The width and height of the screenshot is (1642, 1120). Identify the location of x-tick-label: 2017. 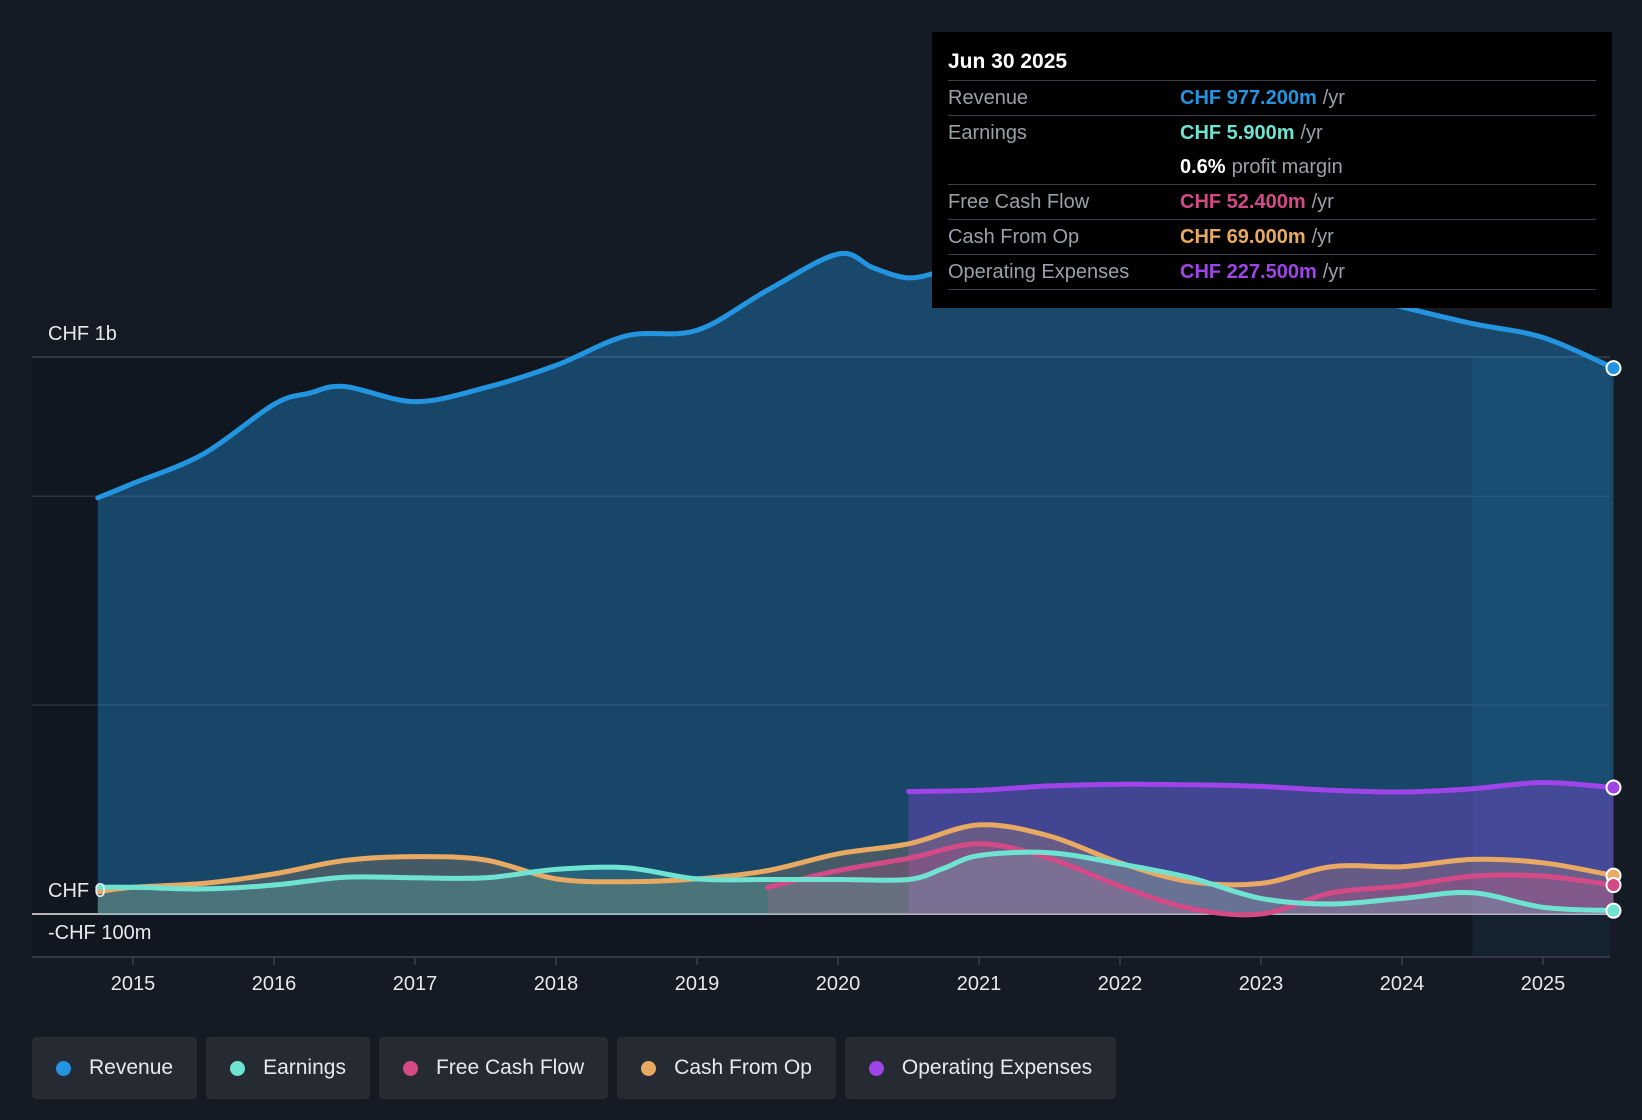
(415, 984).